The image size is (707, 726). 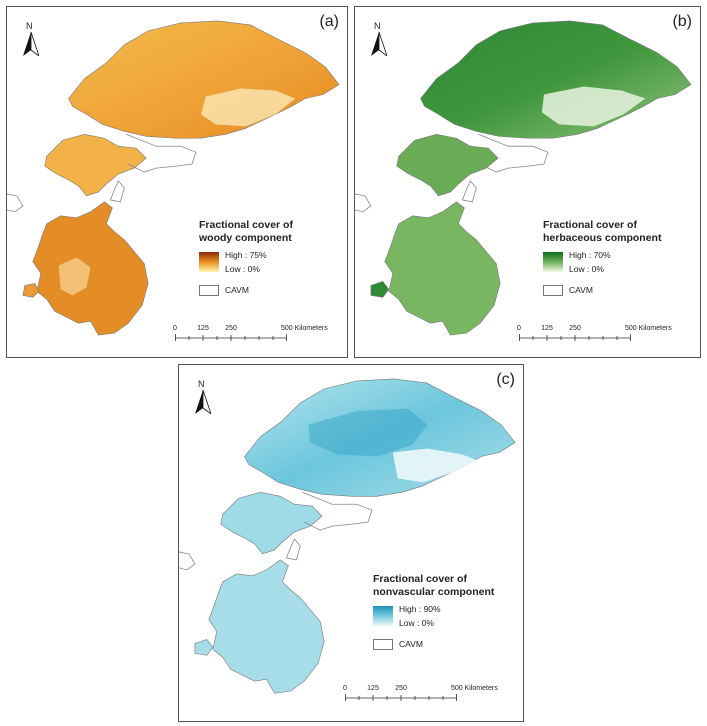 What do you see at coordinates (505, 379) in the screenshot?
I see `panel-label: (c)` at bounding box center [505, 379].